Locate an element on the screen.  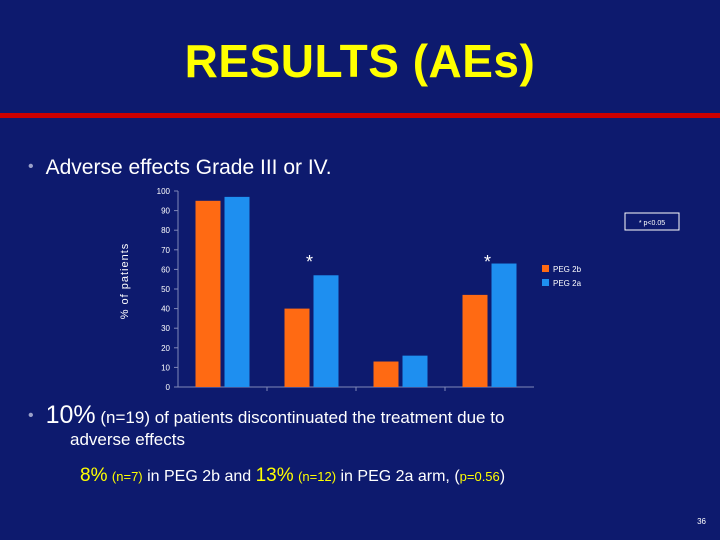
y-tick-label: 60 is located at coordinates (165, 269).